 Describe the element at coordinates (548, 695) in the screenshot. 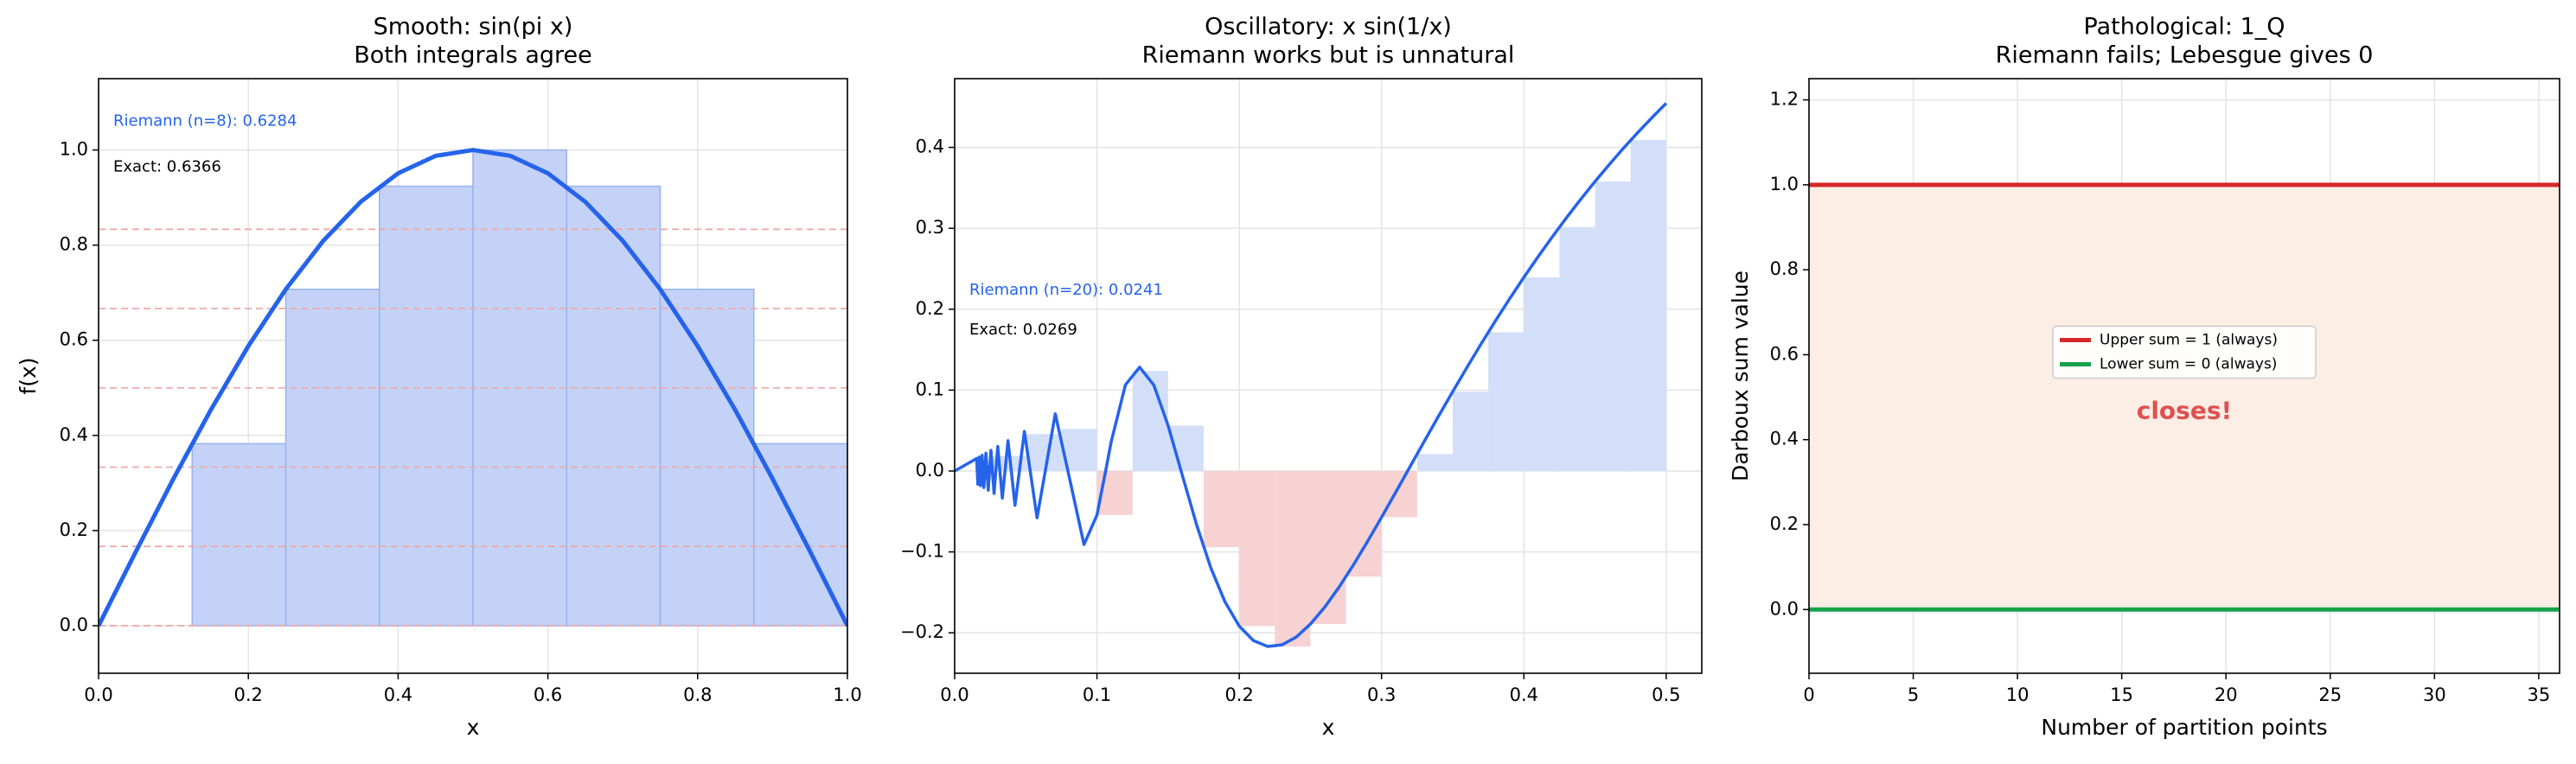

I see `x-tick-label: 0.6` at that location.